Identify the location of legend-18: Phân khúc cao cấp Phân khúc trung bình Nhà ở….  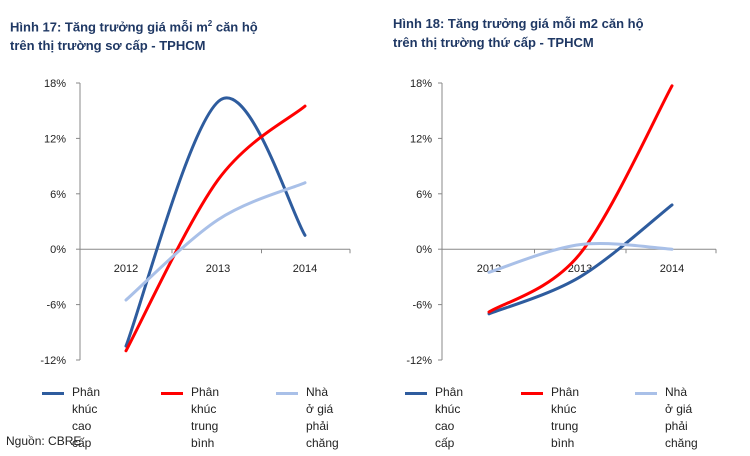
(562, 417).